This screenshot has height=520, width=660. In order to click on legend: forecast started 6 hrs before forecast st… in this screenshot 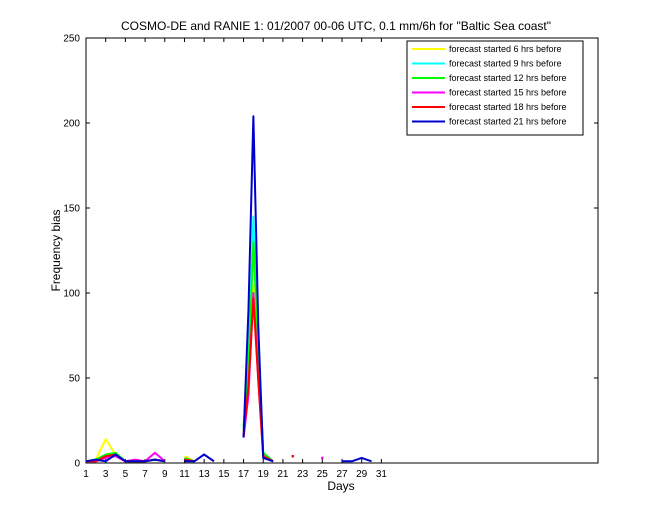, I will do `click(495, 88)`.